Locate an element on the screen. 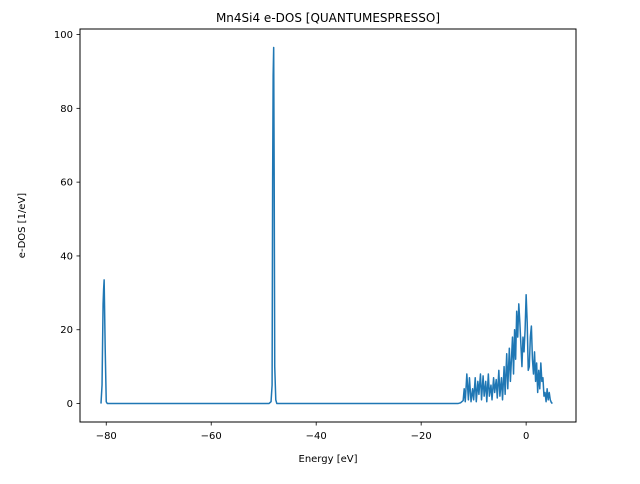 The width and height of the screenshot is (640, 484). chart-title: Mn4Si4 e-DOS [QUANTUMESPRESSO] is located at coordinates (328, 18).